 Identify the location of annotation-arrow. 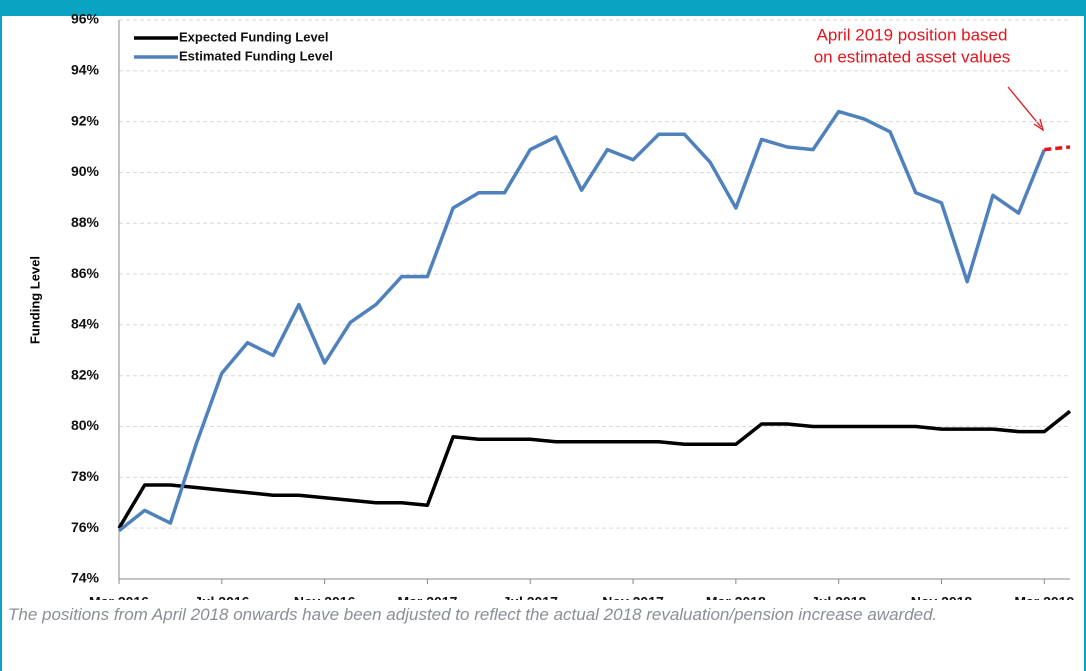
(1024, 107).